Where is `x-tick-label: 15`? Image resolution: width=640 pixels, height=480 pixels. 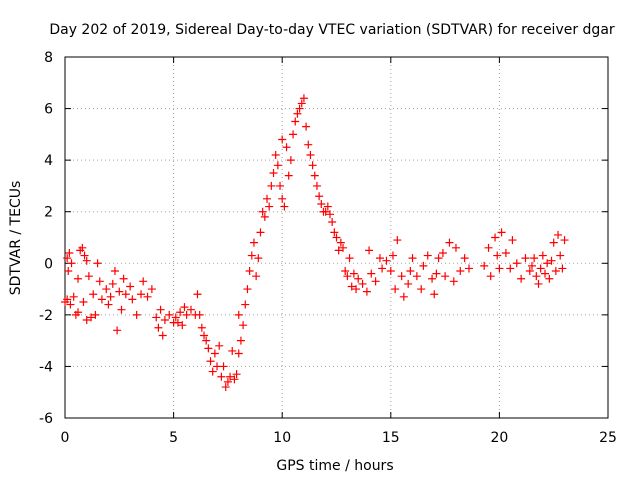
x-tick-label: 15 is located at coordinates (391, 438).